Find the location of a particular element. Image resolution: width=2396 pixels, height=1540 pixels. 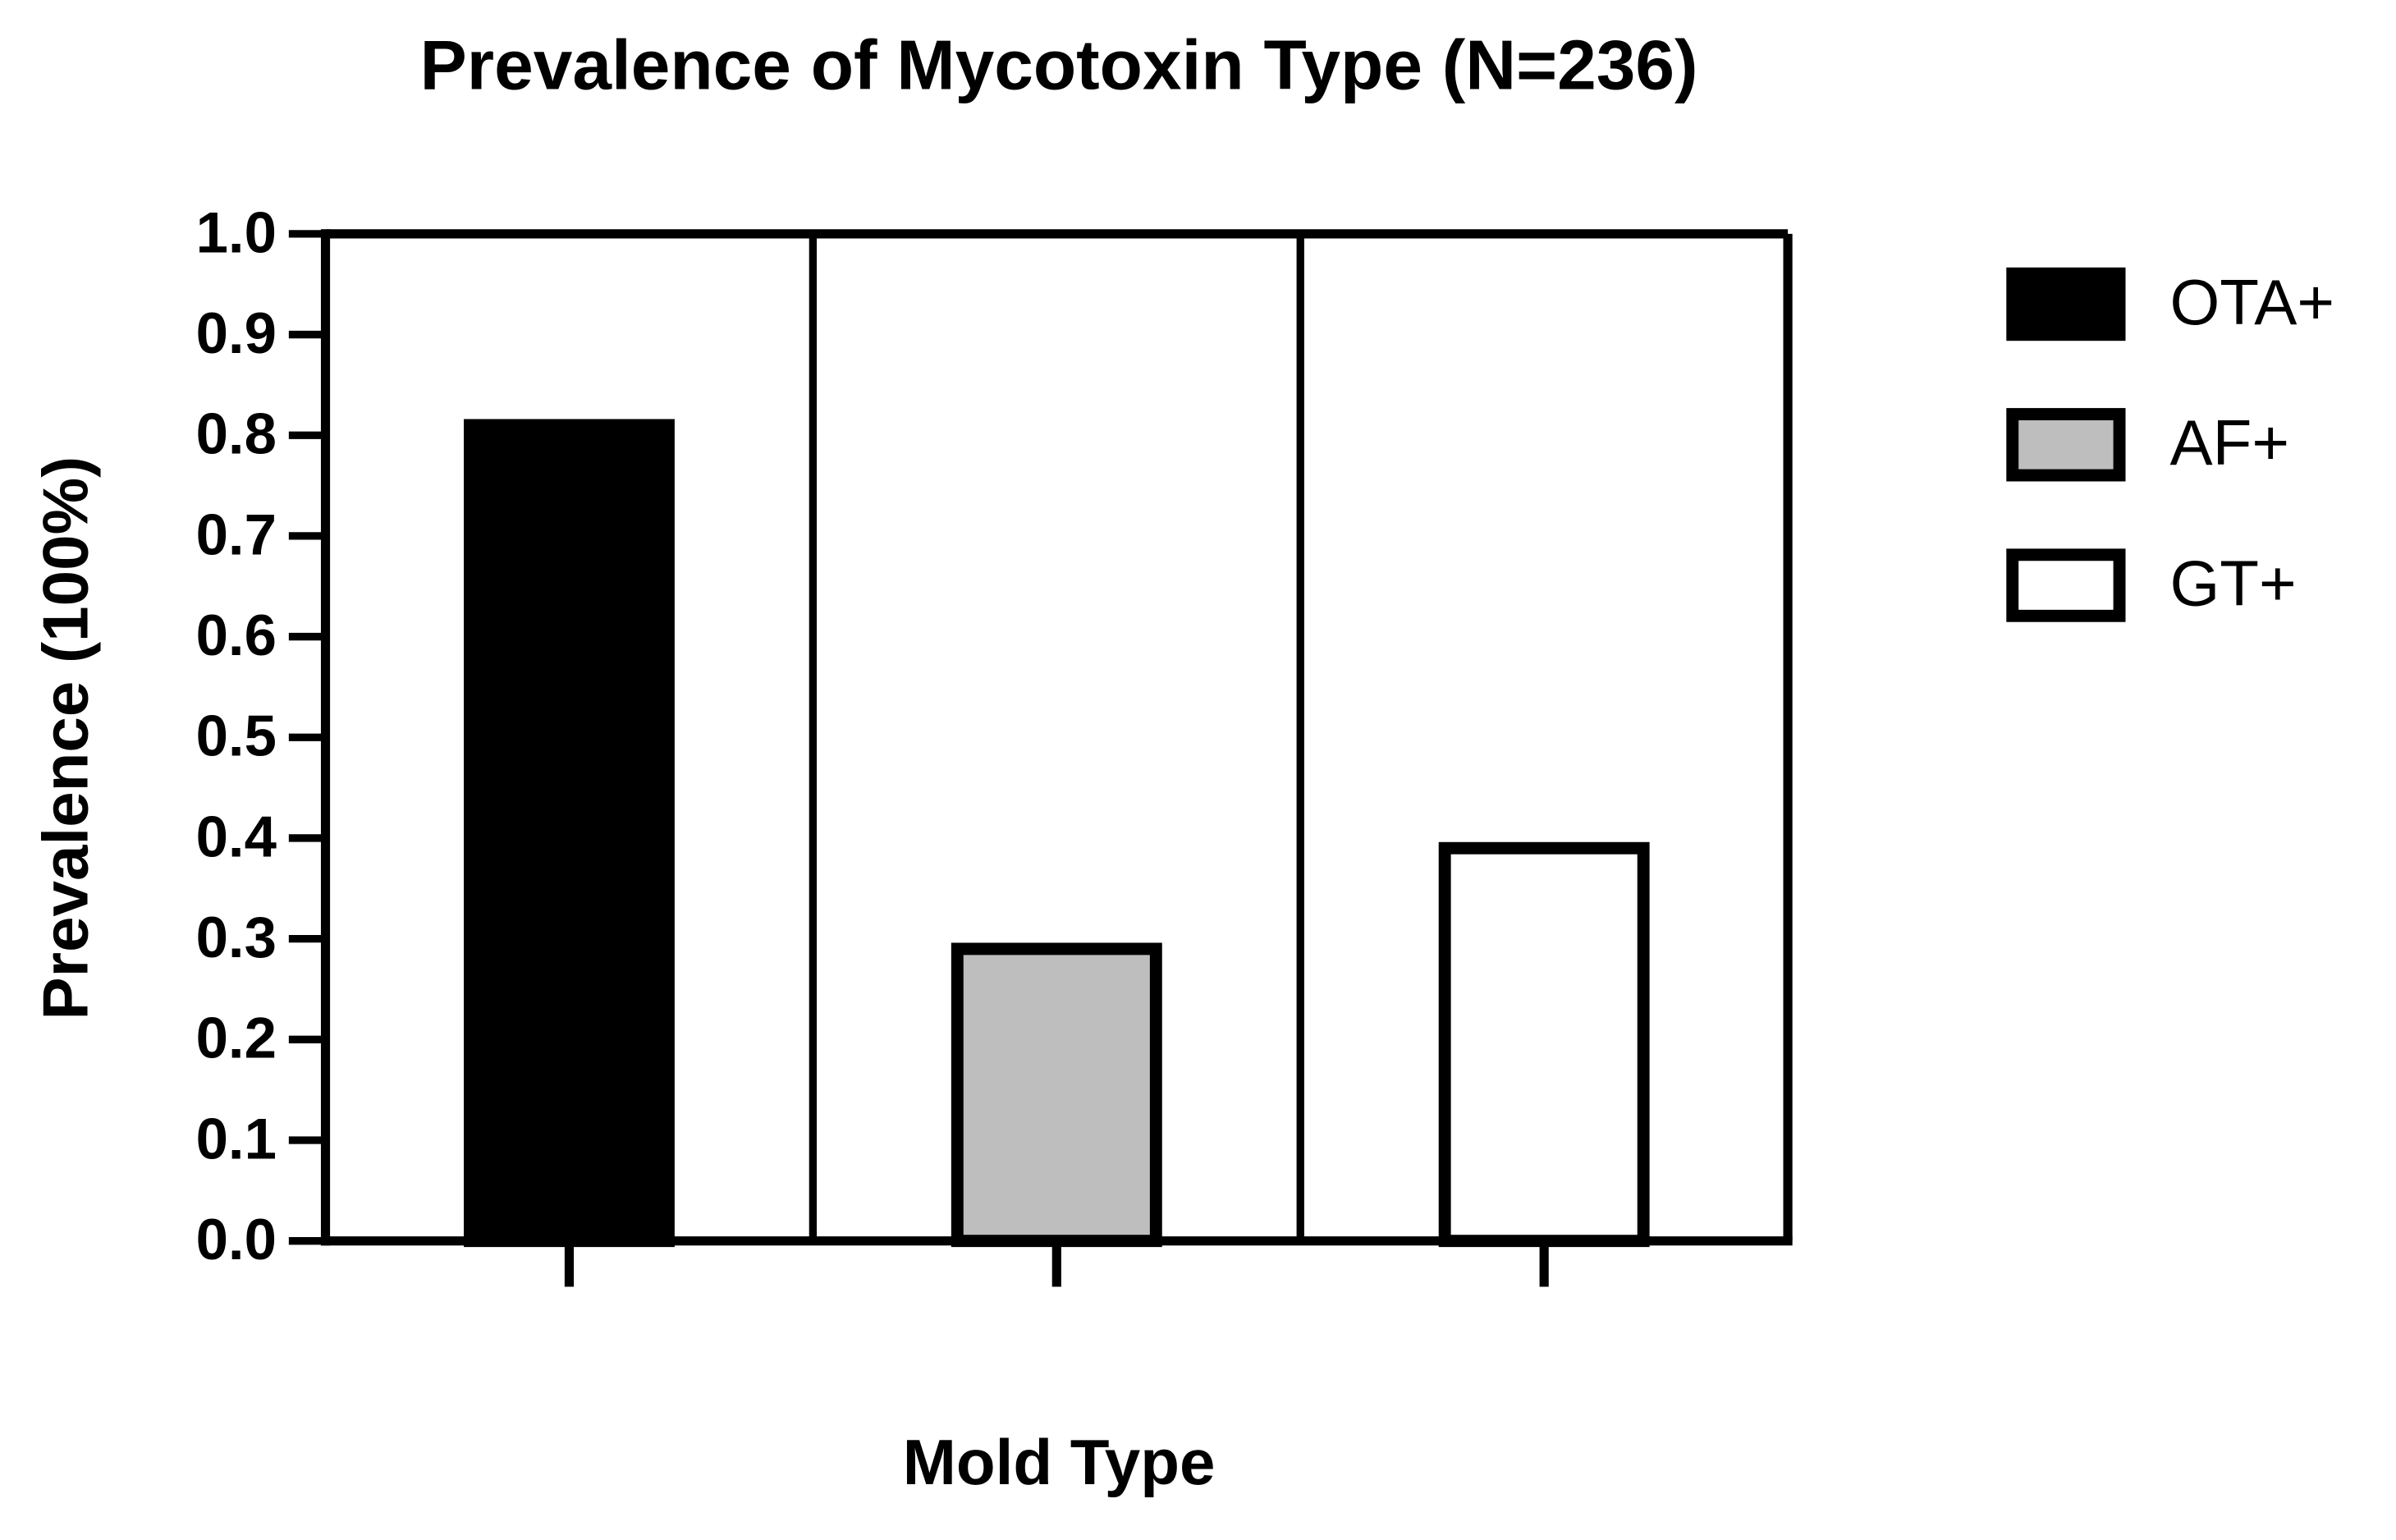

legend-label: GT+ is located at coordinates (2232, 583).